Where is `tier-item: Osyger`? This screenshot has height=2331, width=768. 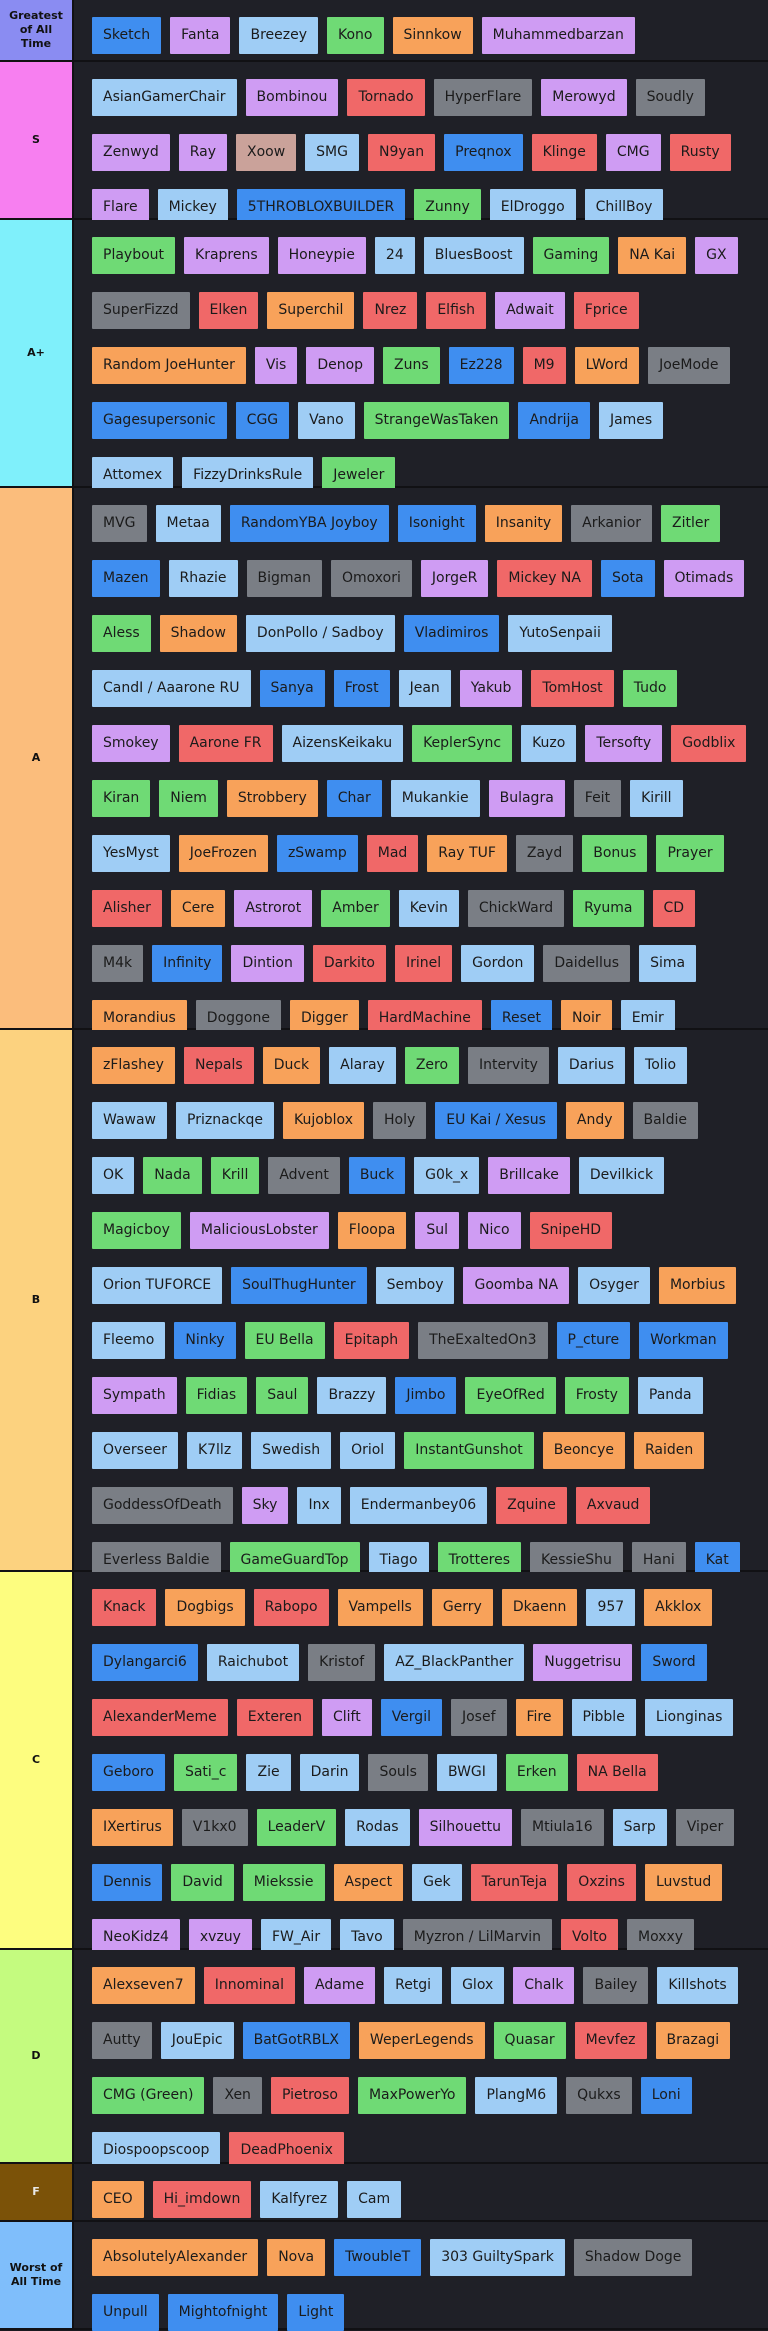
tier-item: Osyger is located at coordinates (614, 1285).